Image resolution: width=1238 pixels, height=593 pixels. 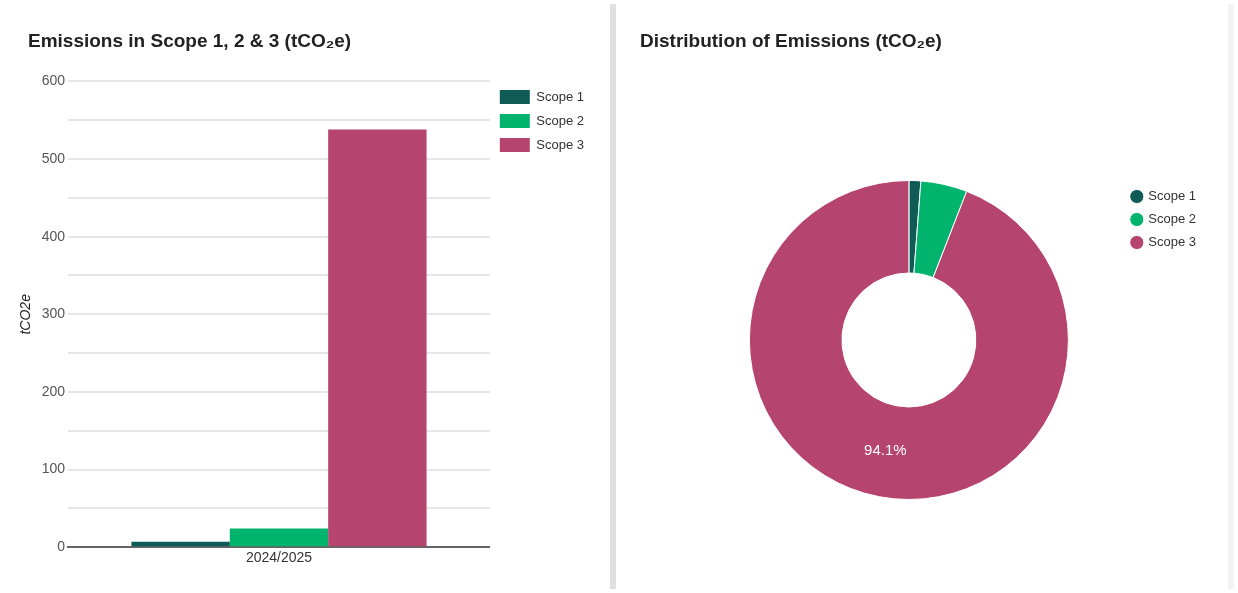 What do you see at coordinates (53, 468) in the screenshot?
I see `y-tick-label: 100` at bounding box center [53, 468].